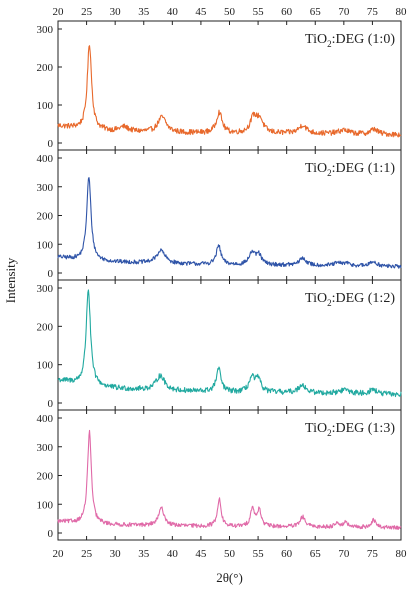 This screenshot has height=594, width=417. Describe the element at coordinates (45, 366) in the screenshot. I see `y-tick-label-3-100: 100` at that location.